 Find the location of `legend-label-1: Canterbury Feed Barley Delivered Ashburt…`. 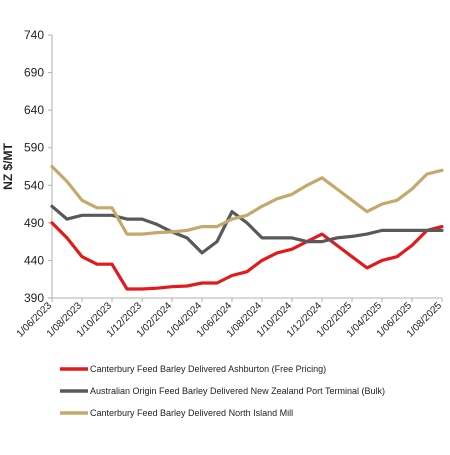

legend-label-1: Canterbury Feed Barley Delivered Ashburt… is located at coordinates (208, 369).